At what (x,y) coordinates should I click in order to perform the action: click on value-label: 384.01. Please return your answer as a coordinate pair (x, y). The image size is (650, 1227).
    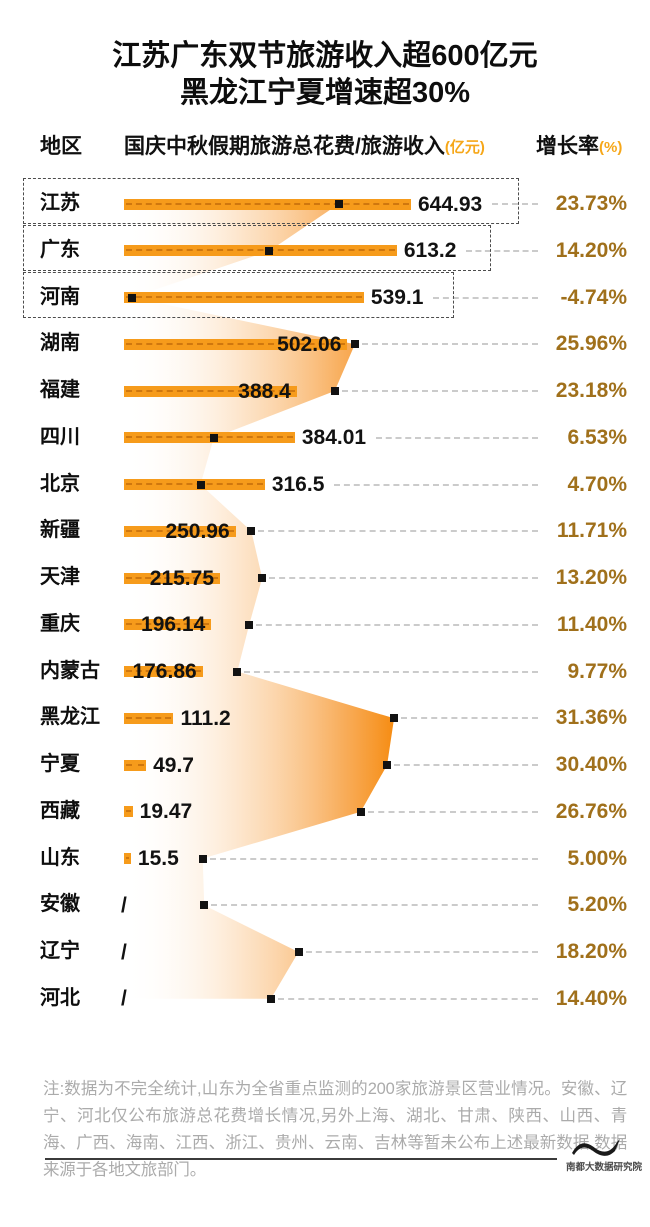
    Looking at the image, I should click on (334, 438).